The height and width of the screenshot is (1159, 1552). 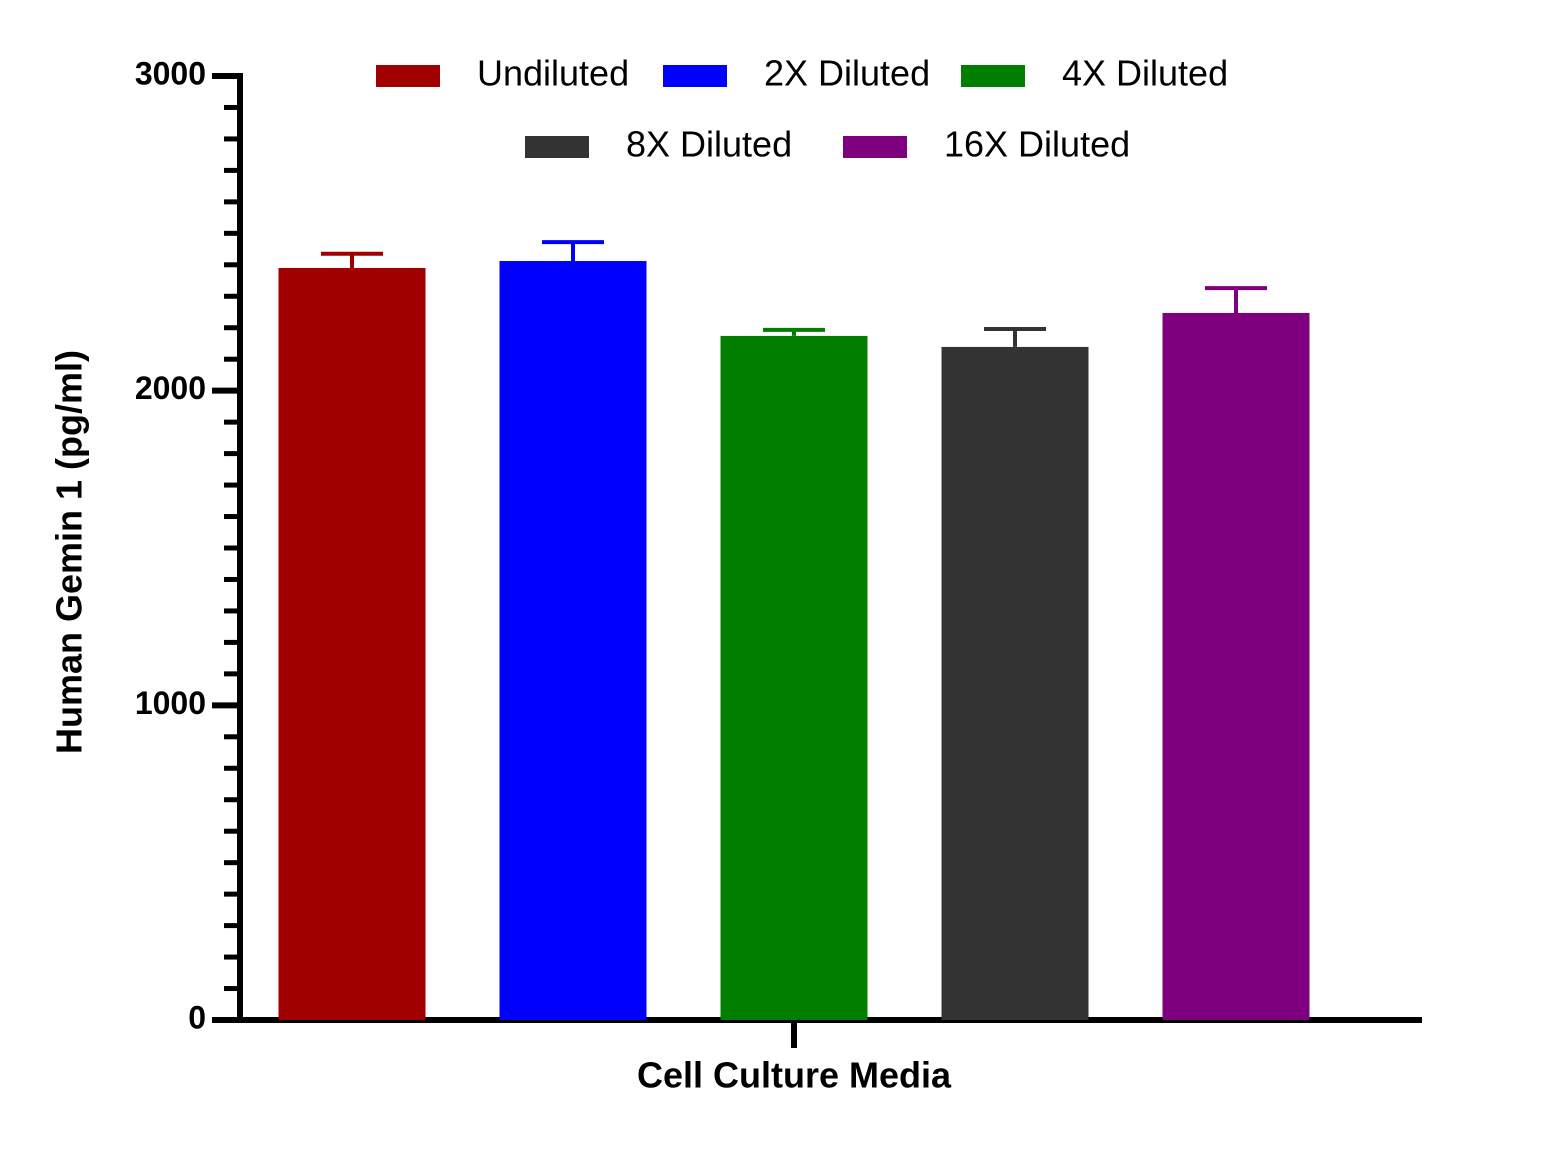 I want to click on legend-label: 16X Diluted, so click(x=1037, y=144).